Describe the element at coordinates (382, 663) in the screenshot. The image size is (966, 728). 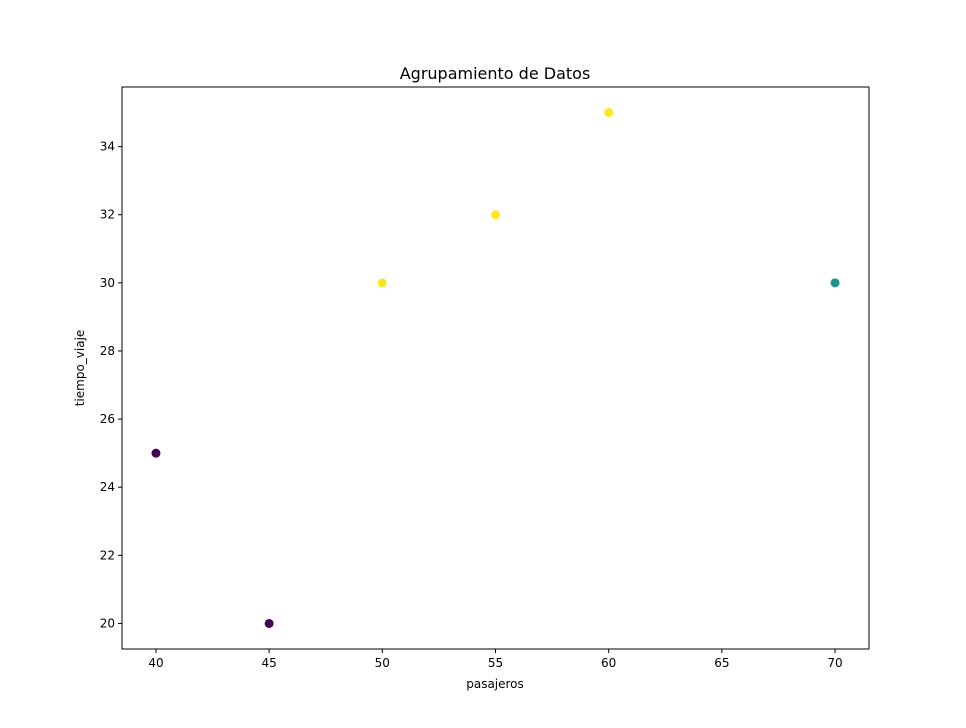
I see `x-tick-label: 50` at that location.